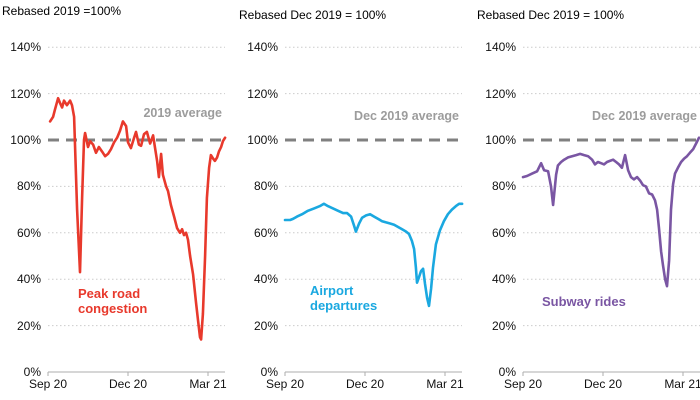 The image size is (700, 400). What do you see at coordinates (584, 301) in the screenshot?
I see `series-label-subway-rides: Subway rides` at bounding box center [584, 301].